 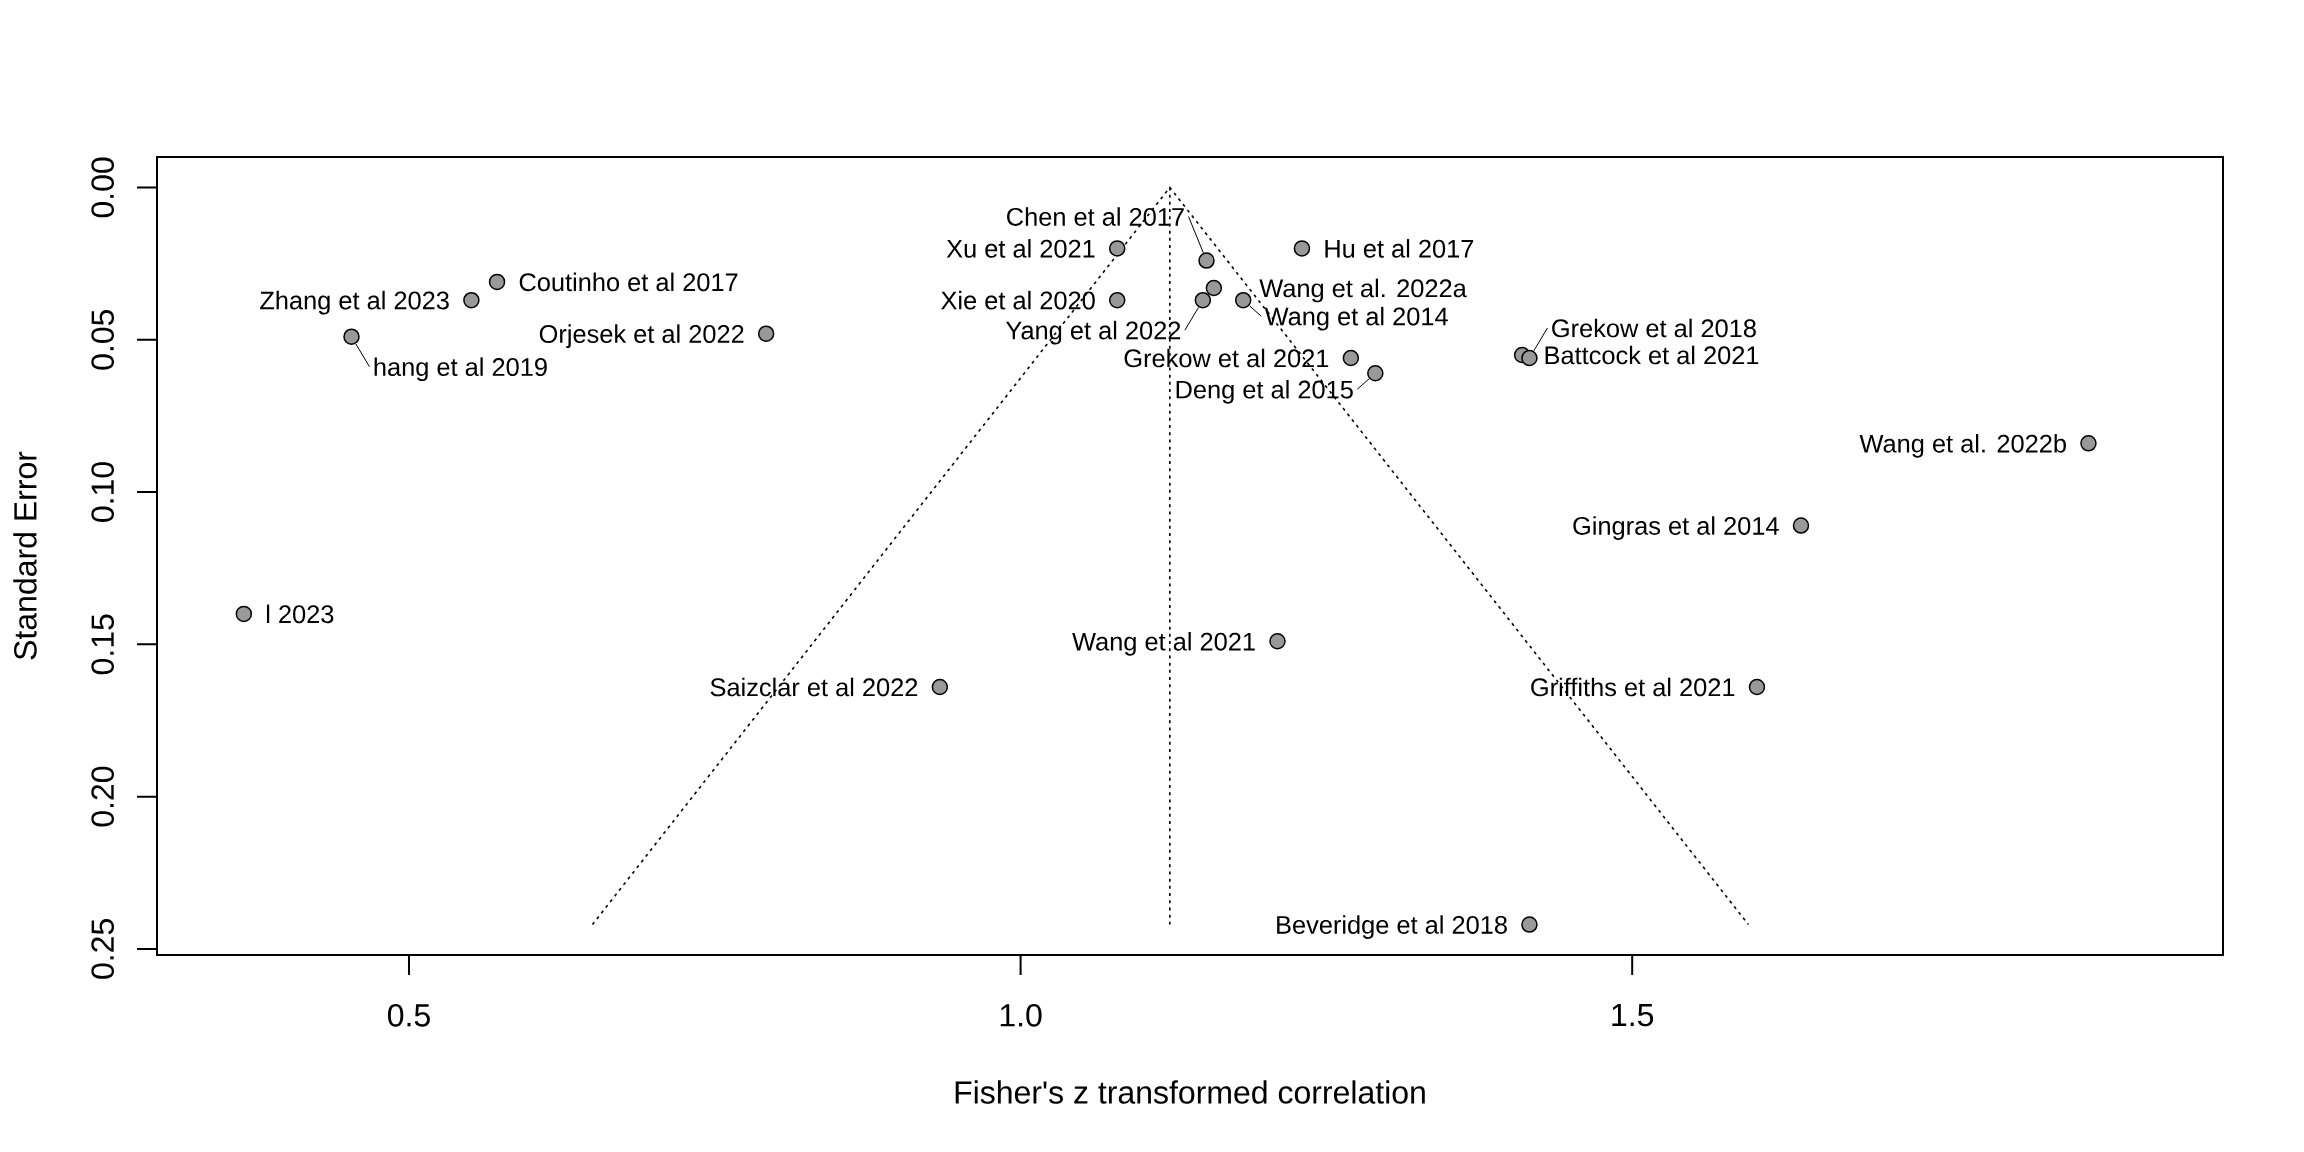 I want to click on annotation: Grekow et al 2018, so click(x=1654, y=328).